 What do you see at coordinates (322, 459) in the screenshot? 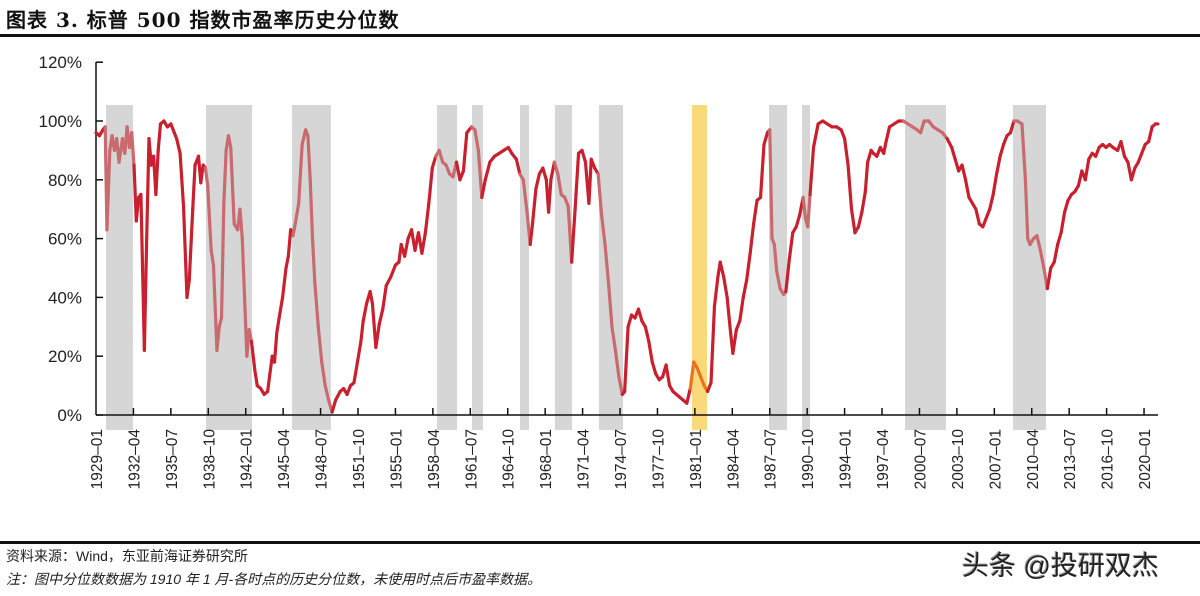
I see `x-tick-label: 1948–07` at bounding box center [322, 459].